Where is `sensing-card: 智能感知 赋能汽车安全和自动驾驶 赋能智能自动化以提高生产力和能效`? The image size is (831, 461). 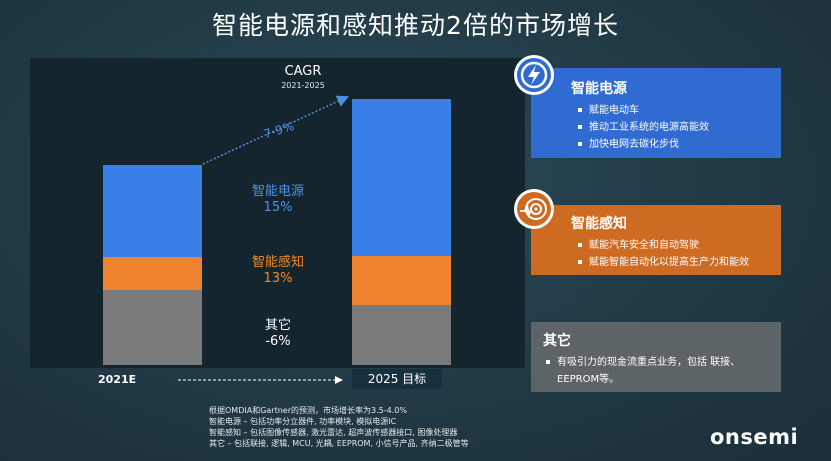
sensing-card: 智能感知 赋能汽车安全和自动驾驶 赋能智能自动化以提高生产力和能效 is located at coordinates (656, 240).